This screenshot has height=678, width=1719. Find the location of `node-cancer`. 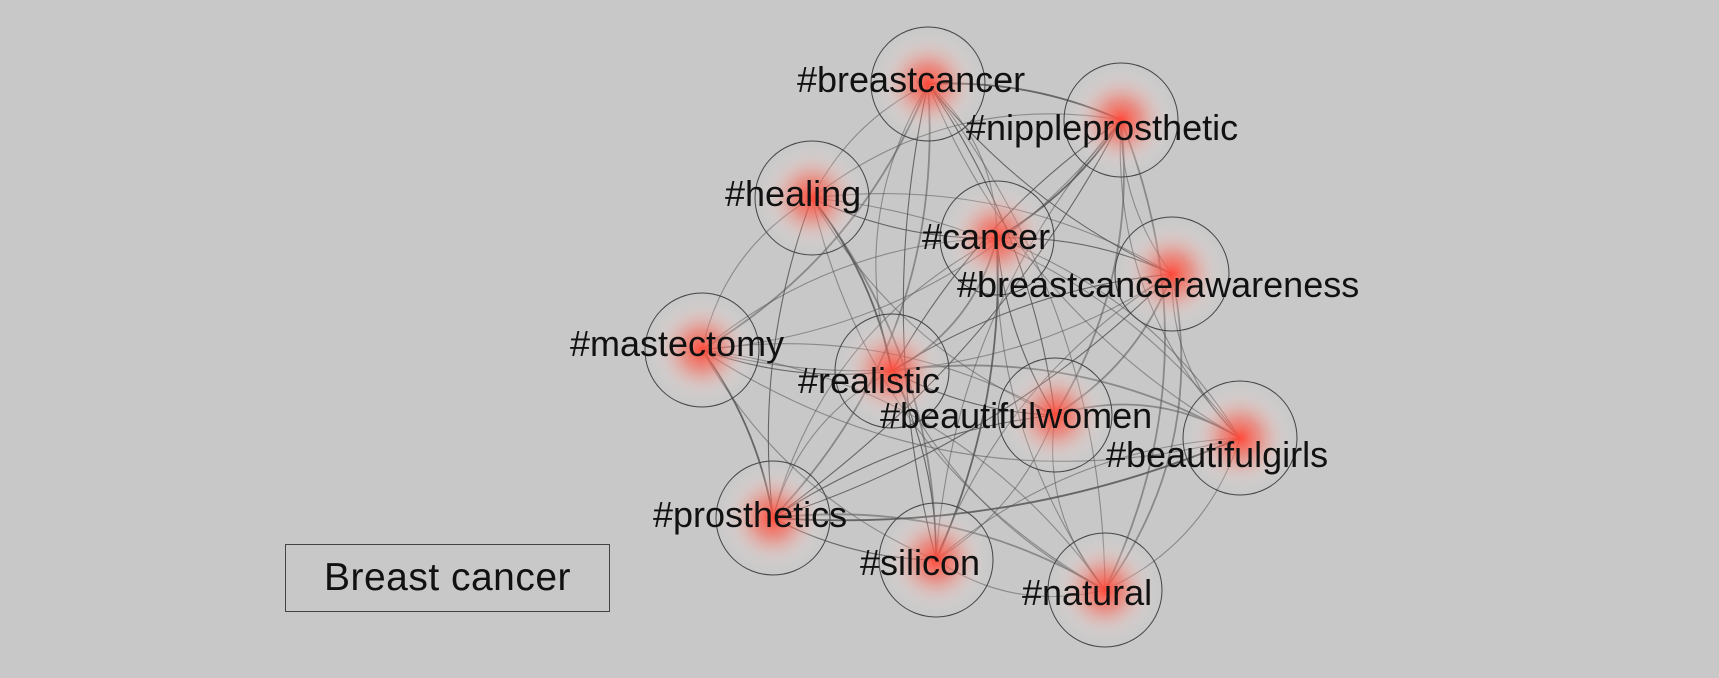

node-cancer is located at coordinates (997, 238).